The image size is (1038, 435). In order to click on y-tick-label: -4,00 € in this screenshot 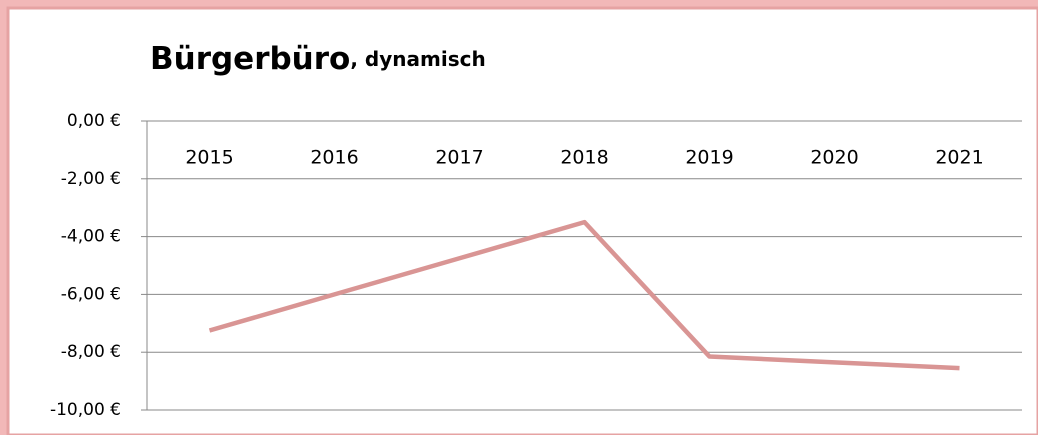, I will do `click(91, 237)`.